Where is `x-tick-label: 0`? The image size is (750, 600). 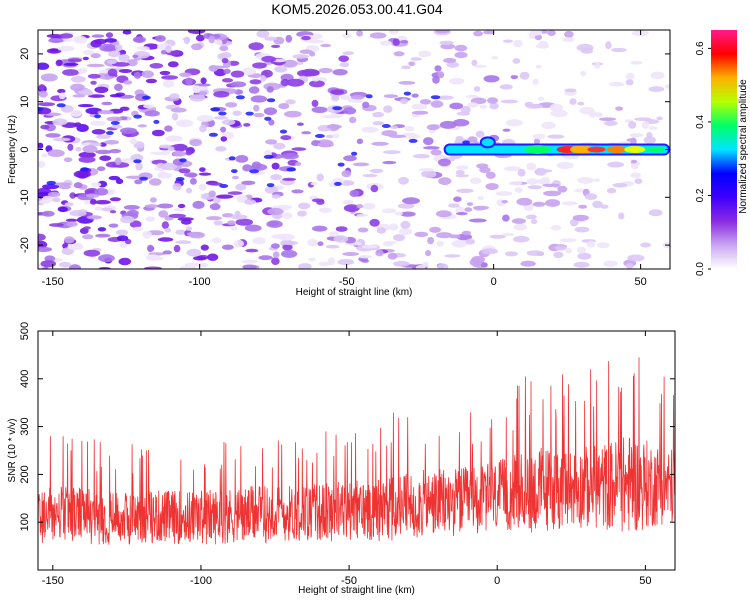 x-tick-label: 0 is located at coordinates (494, 282).